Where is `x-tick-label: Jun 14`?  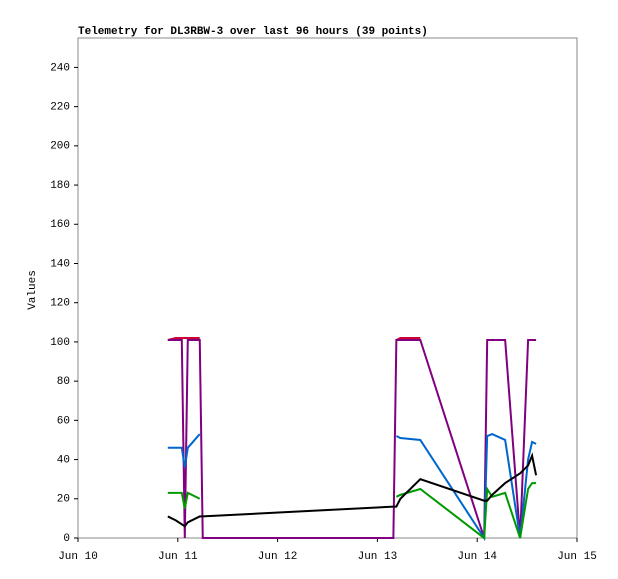
x-tick-label: Jun 14 is located at coordinates (477, 557).